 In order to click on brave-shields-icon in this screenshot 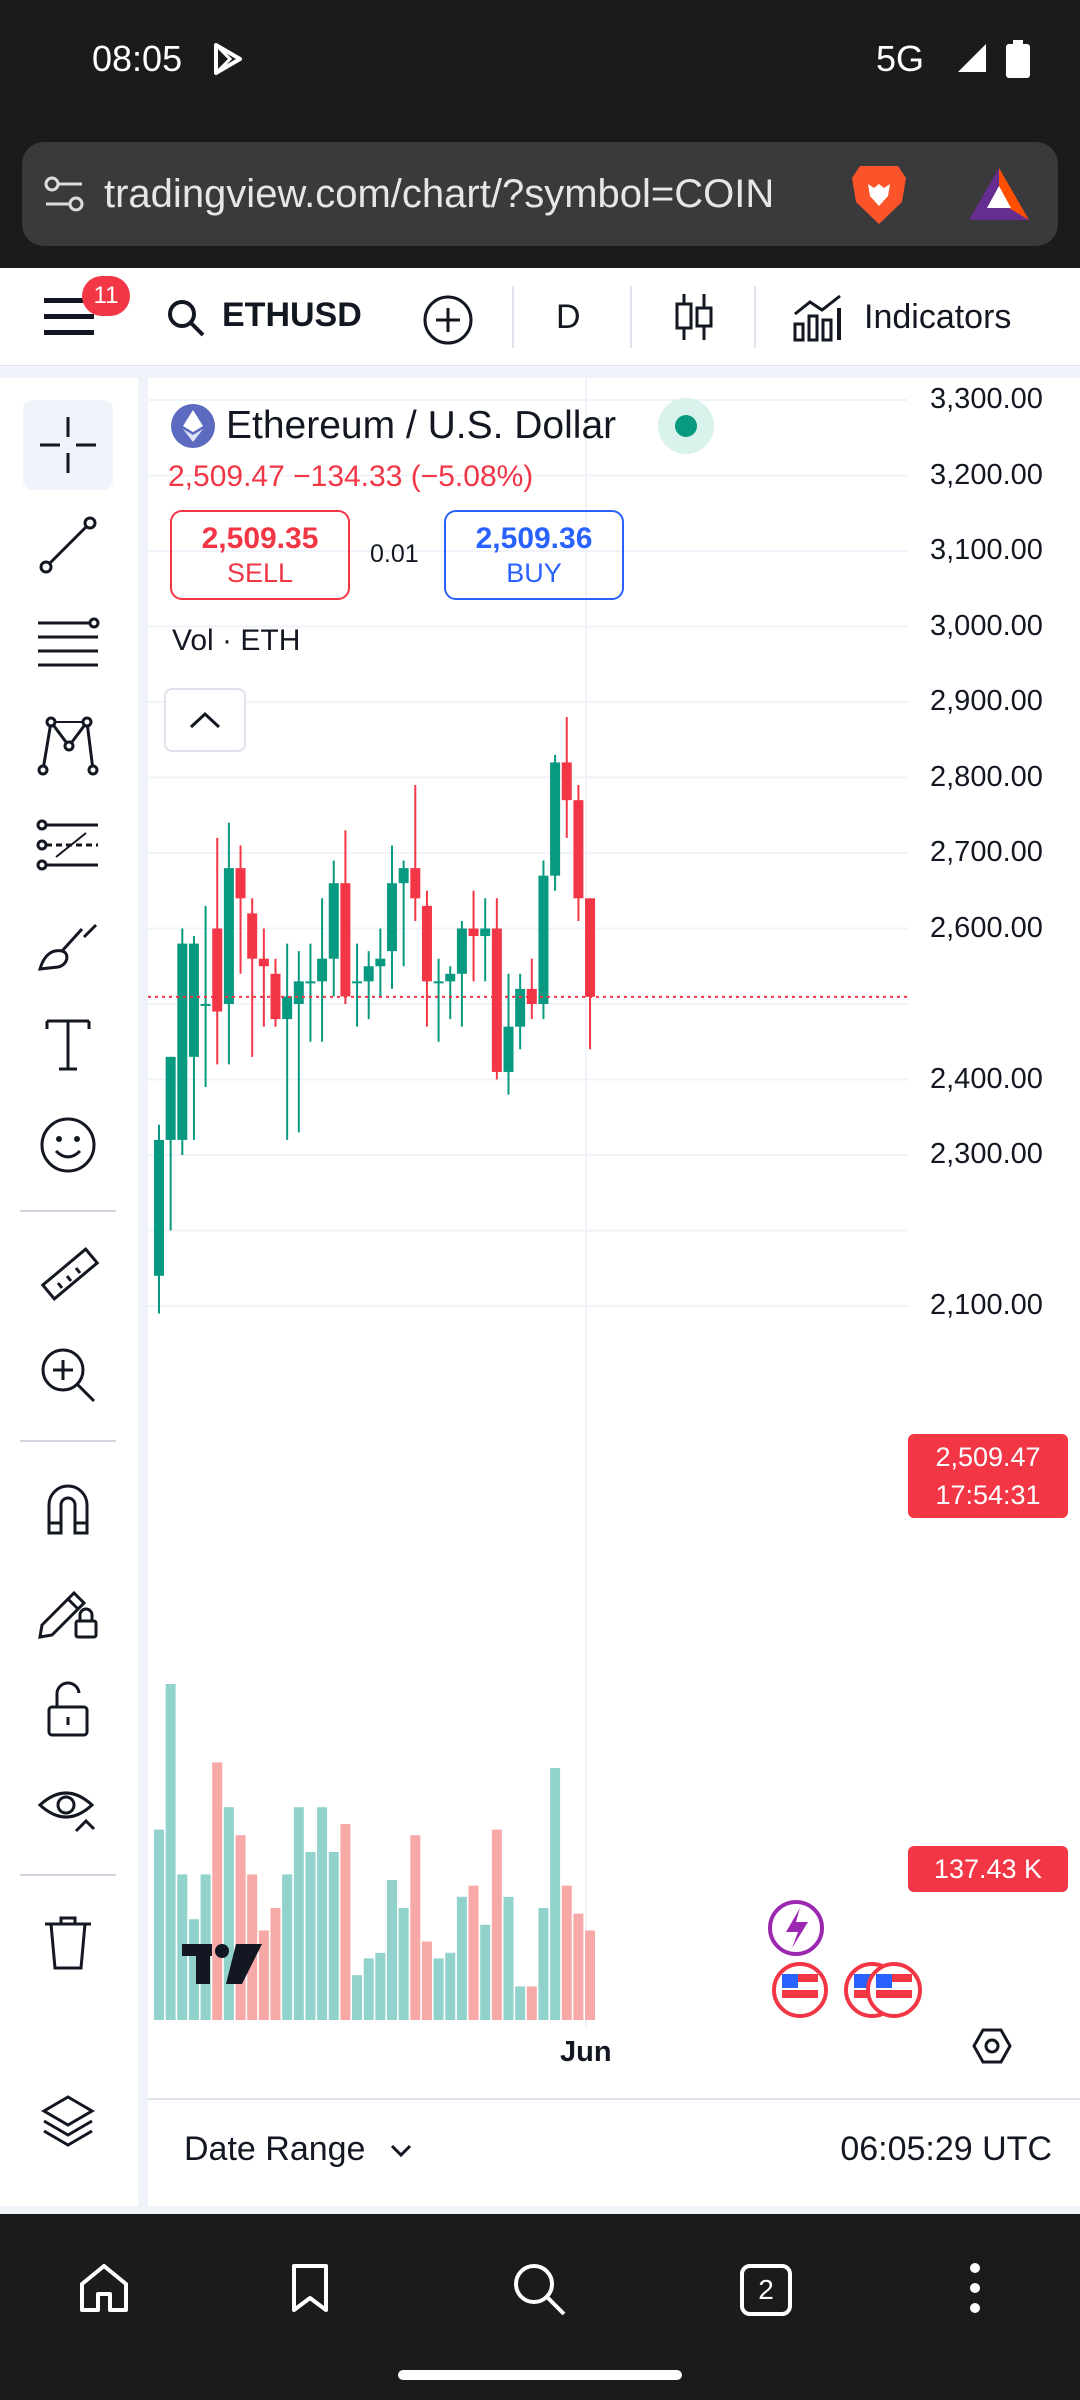, I will do `click(879, 196)`.